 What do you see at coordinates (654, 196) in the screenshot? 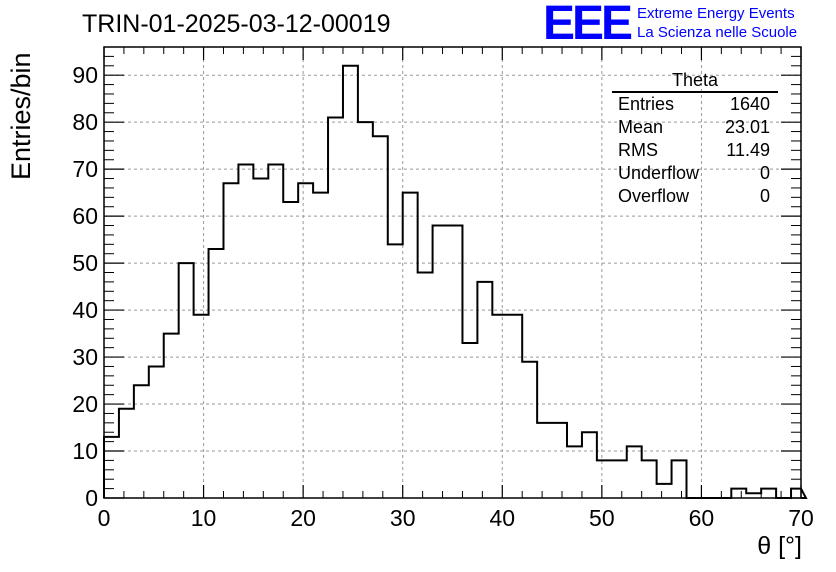
I see `stats-label: Overflow` at bounding box center [654, 196].